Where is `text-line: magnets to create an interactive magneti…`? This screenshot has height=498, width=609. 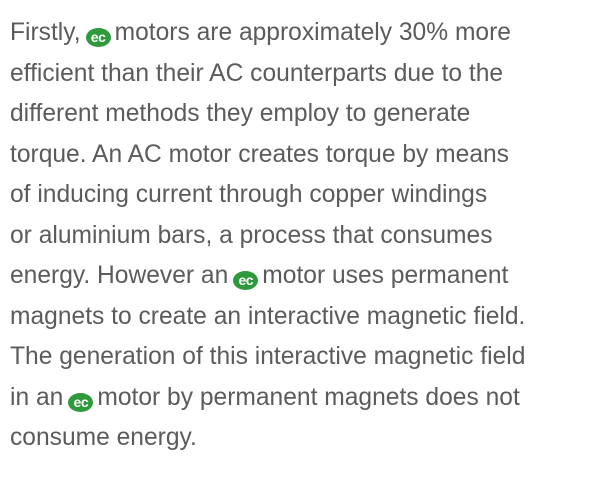
text-line: magnets to create an interactive magneti… is located at coordinates (268, 316).